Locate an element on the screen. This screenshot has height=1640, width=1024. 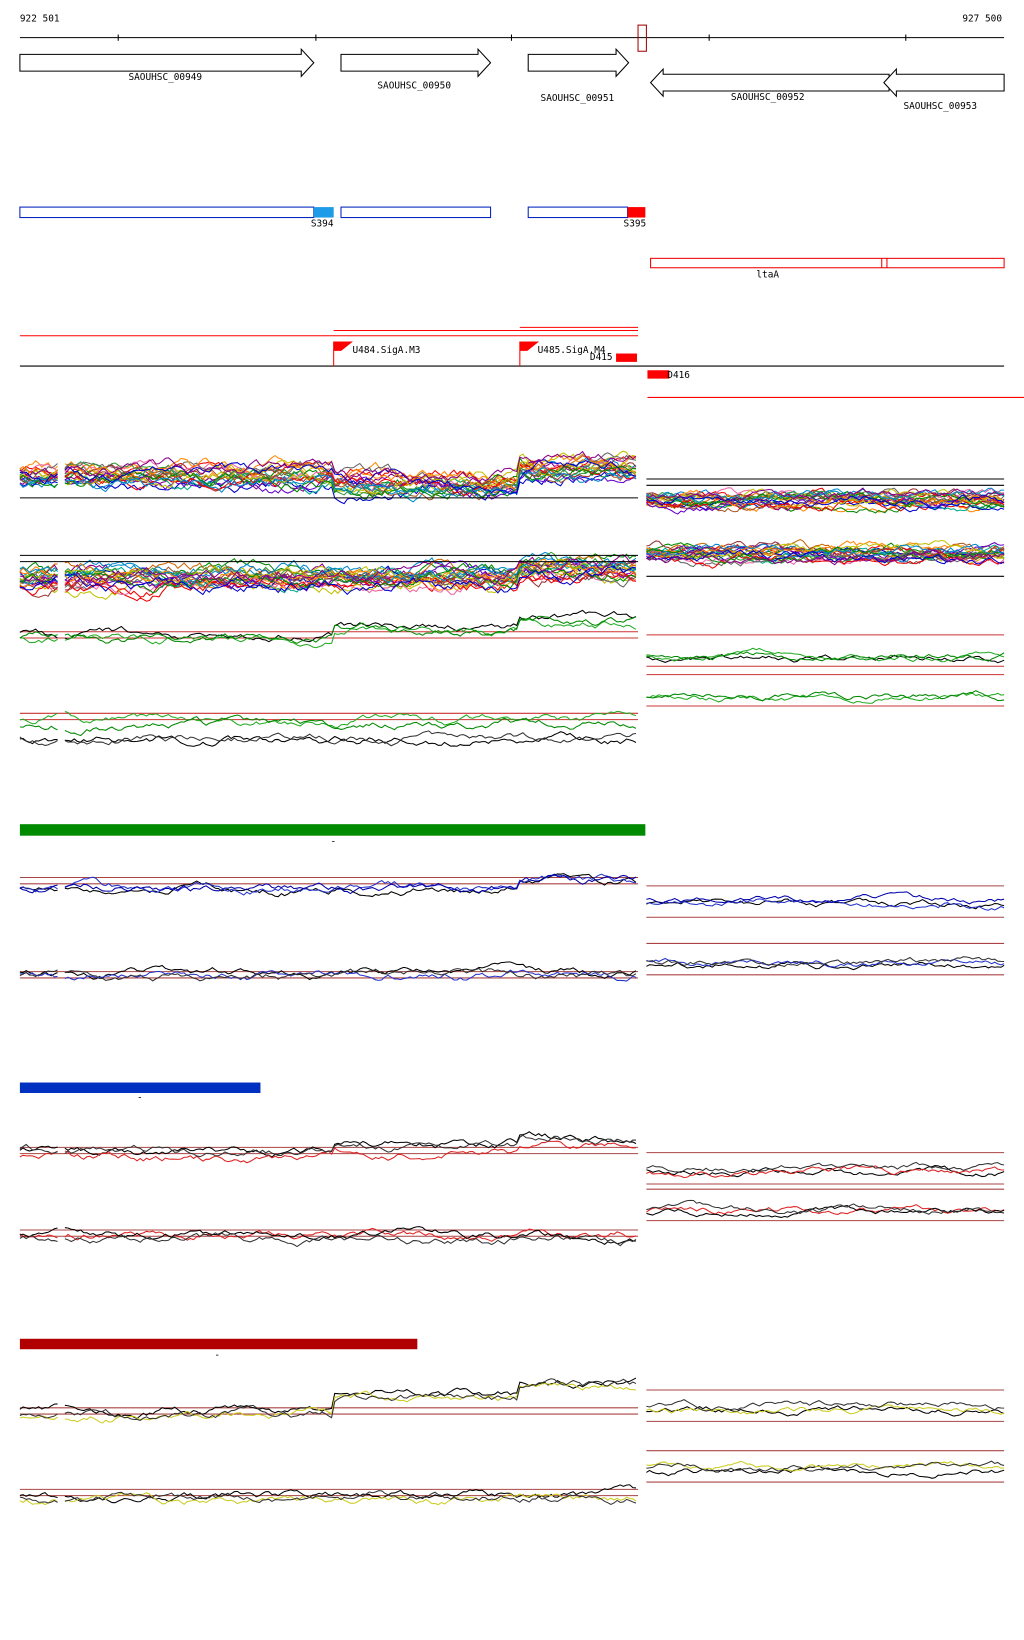
feature-lines is located at coordinates (521, 362).